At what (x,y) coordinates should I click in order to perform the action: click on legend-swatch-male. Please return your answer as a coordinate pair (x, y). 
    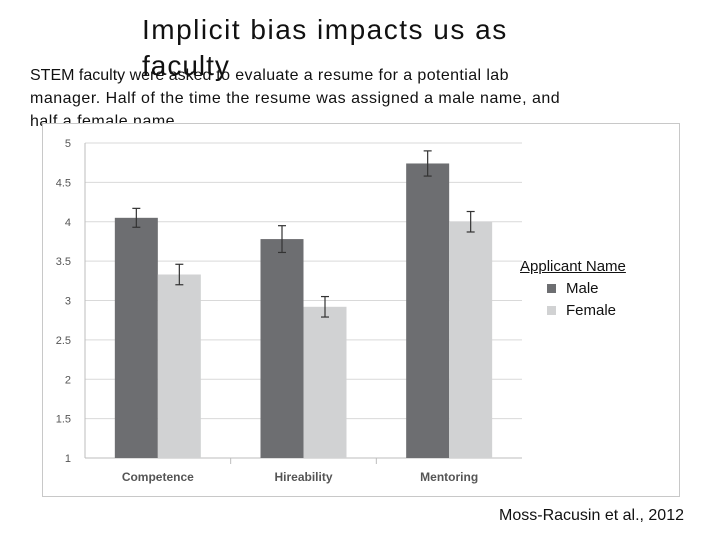
    Looking at the image, I should click on (551, 288).